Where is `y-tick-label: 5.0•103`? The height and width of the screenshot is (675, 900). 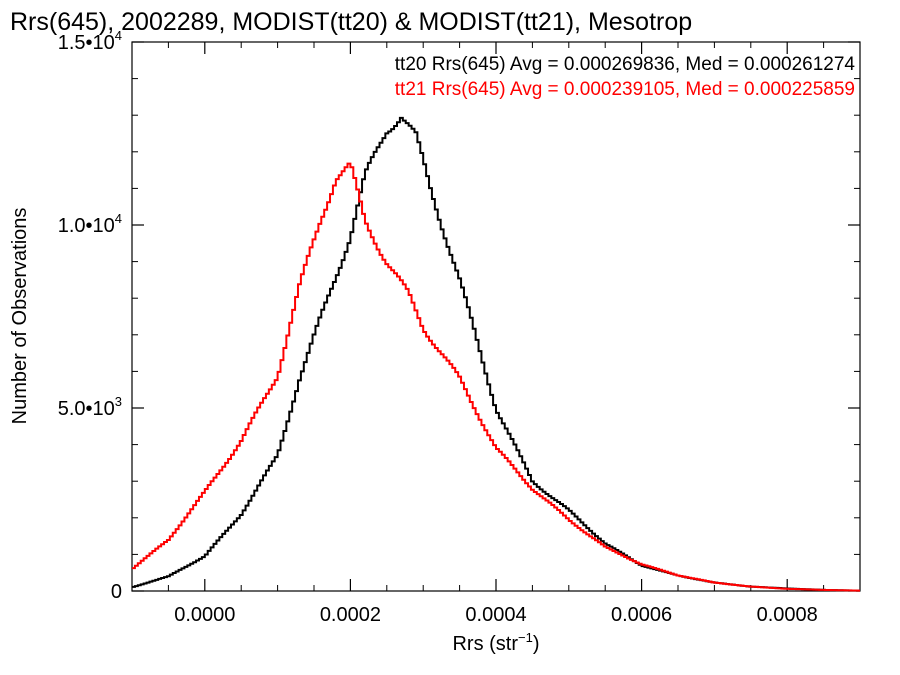
y-tick-label: 5.0•103 is located at coordinates (90, 407).